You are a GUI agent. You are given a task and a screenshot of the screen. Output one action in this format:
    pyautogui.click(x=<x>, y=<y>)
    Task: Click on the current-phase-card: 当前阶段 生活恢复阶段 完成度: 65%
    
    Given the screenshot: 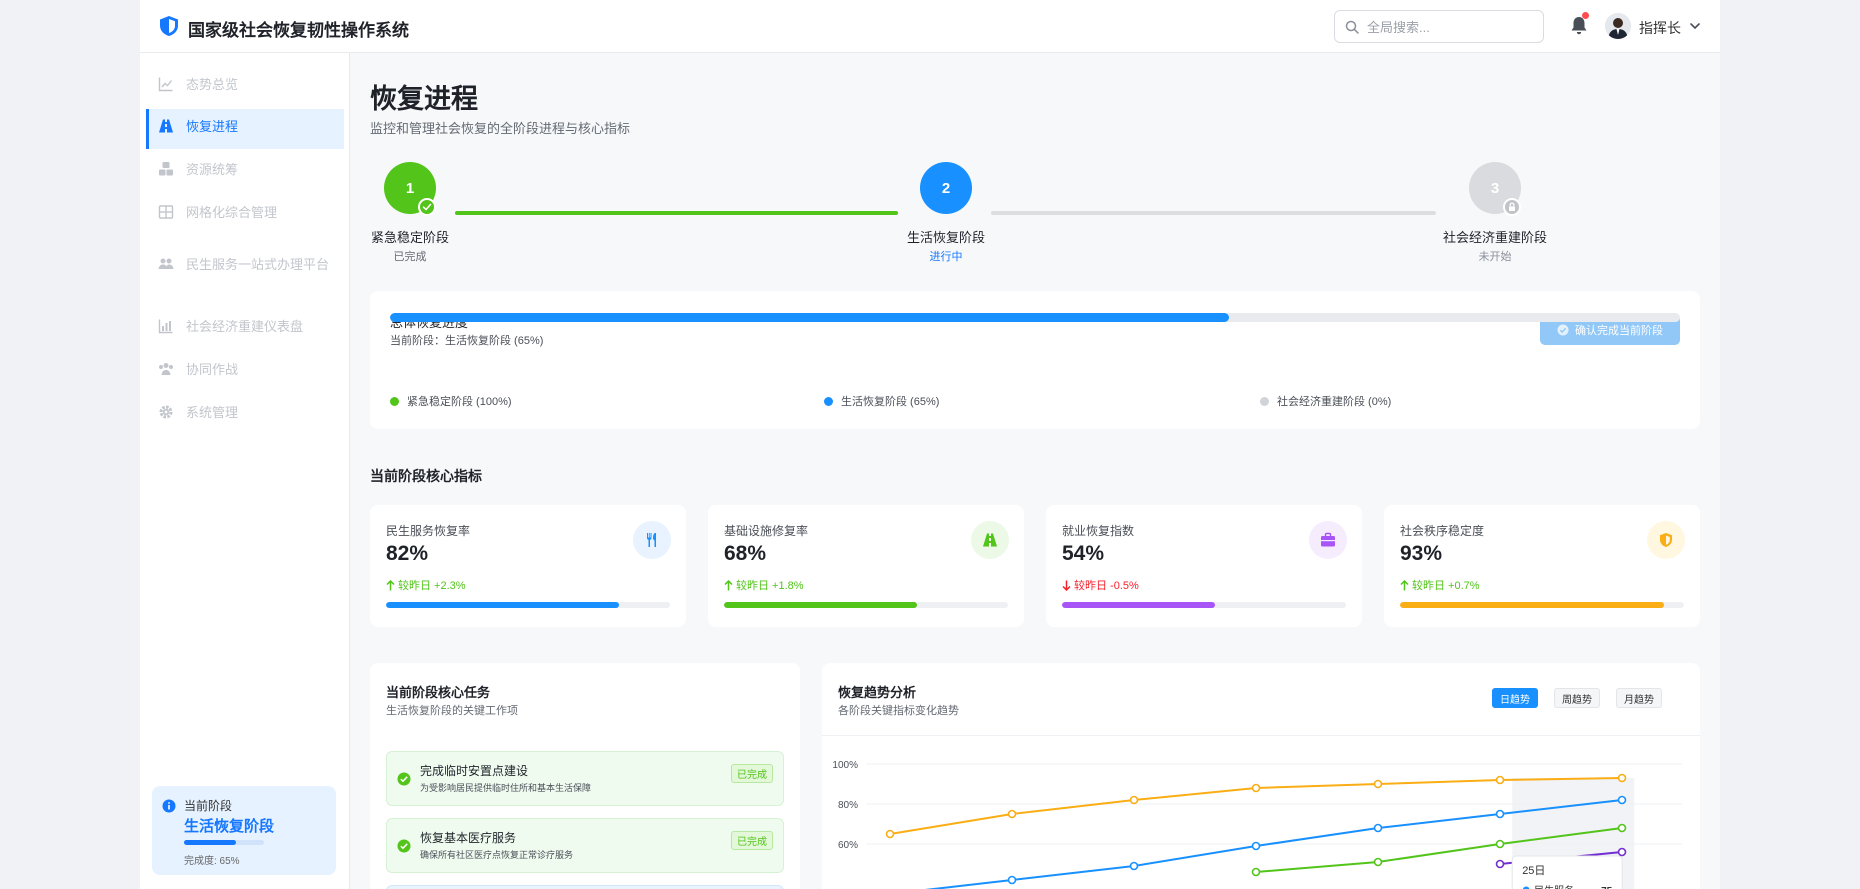 What is the action you would take?
    pyautogui.click(x=244, y=830)
    